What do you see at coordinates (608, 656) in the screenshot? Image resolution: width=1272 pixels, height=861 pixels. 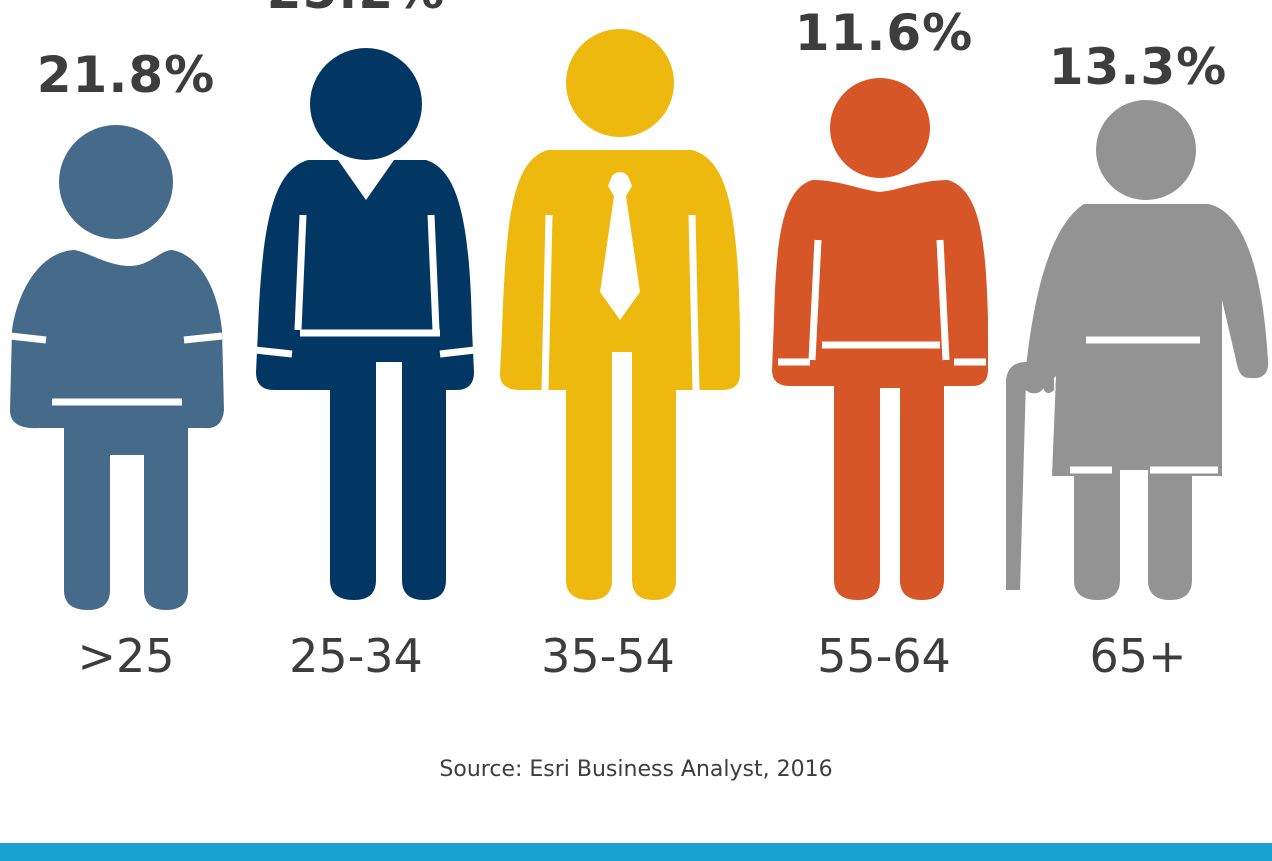 I see `category-label: 35-54` at bounding box center [608, 656].